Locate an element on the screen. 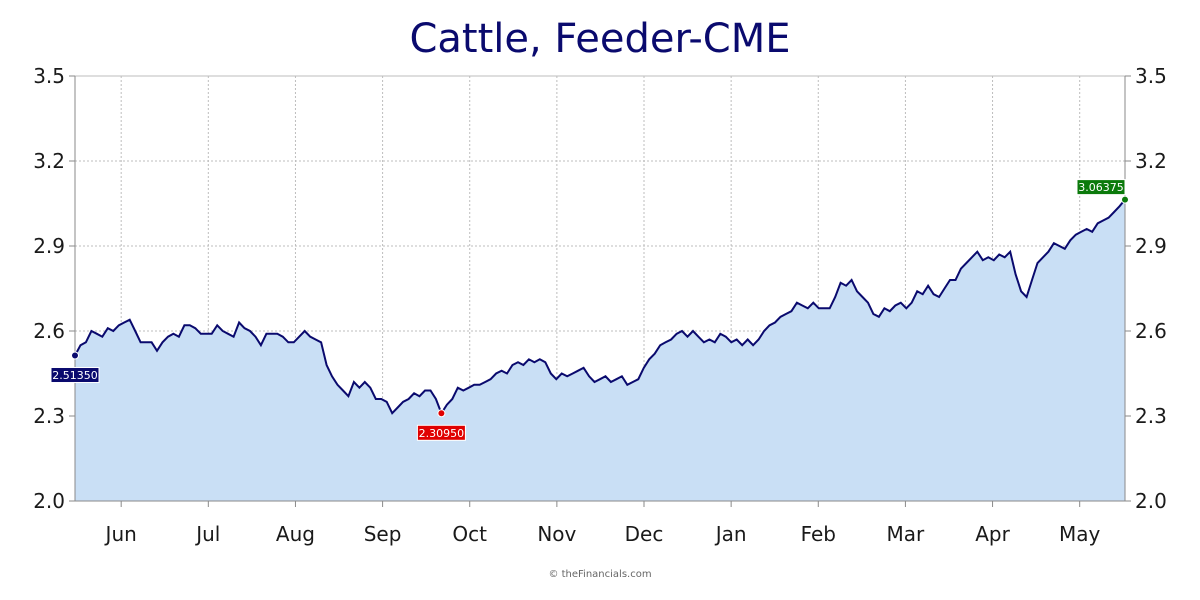  y-tick-label-right: 3.2 is located at coordinates (1151, 161).